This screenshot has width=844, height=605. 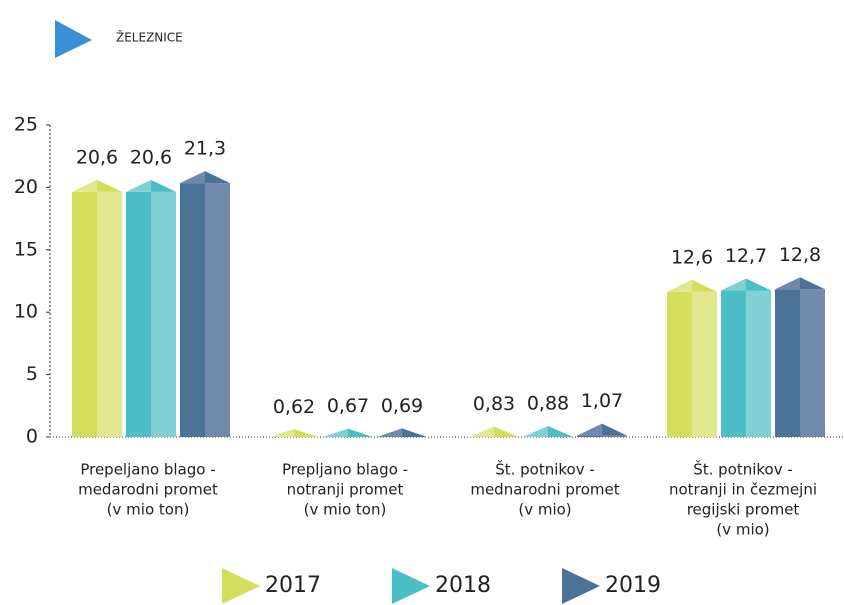 What do you see at coordinates (293, 585) in the screenshot?
I see `legend-label: 2017` at bounding box center [293, 585].